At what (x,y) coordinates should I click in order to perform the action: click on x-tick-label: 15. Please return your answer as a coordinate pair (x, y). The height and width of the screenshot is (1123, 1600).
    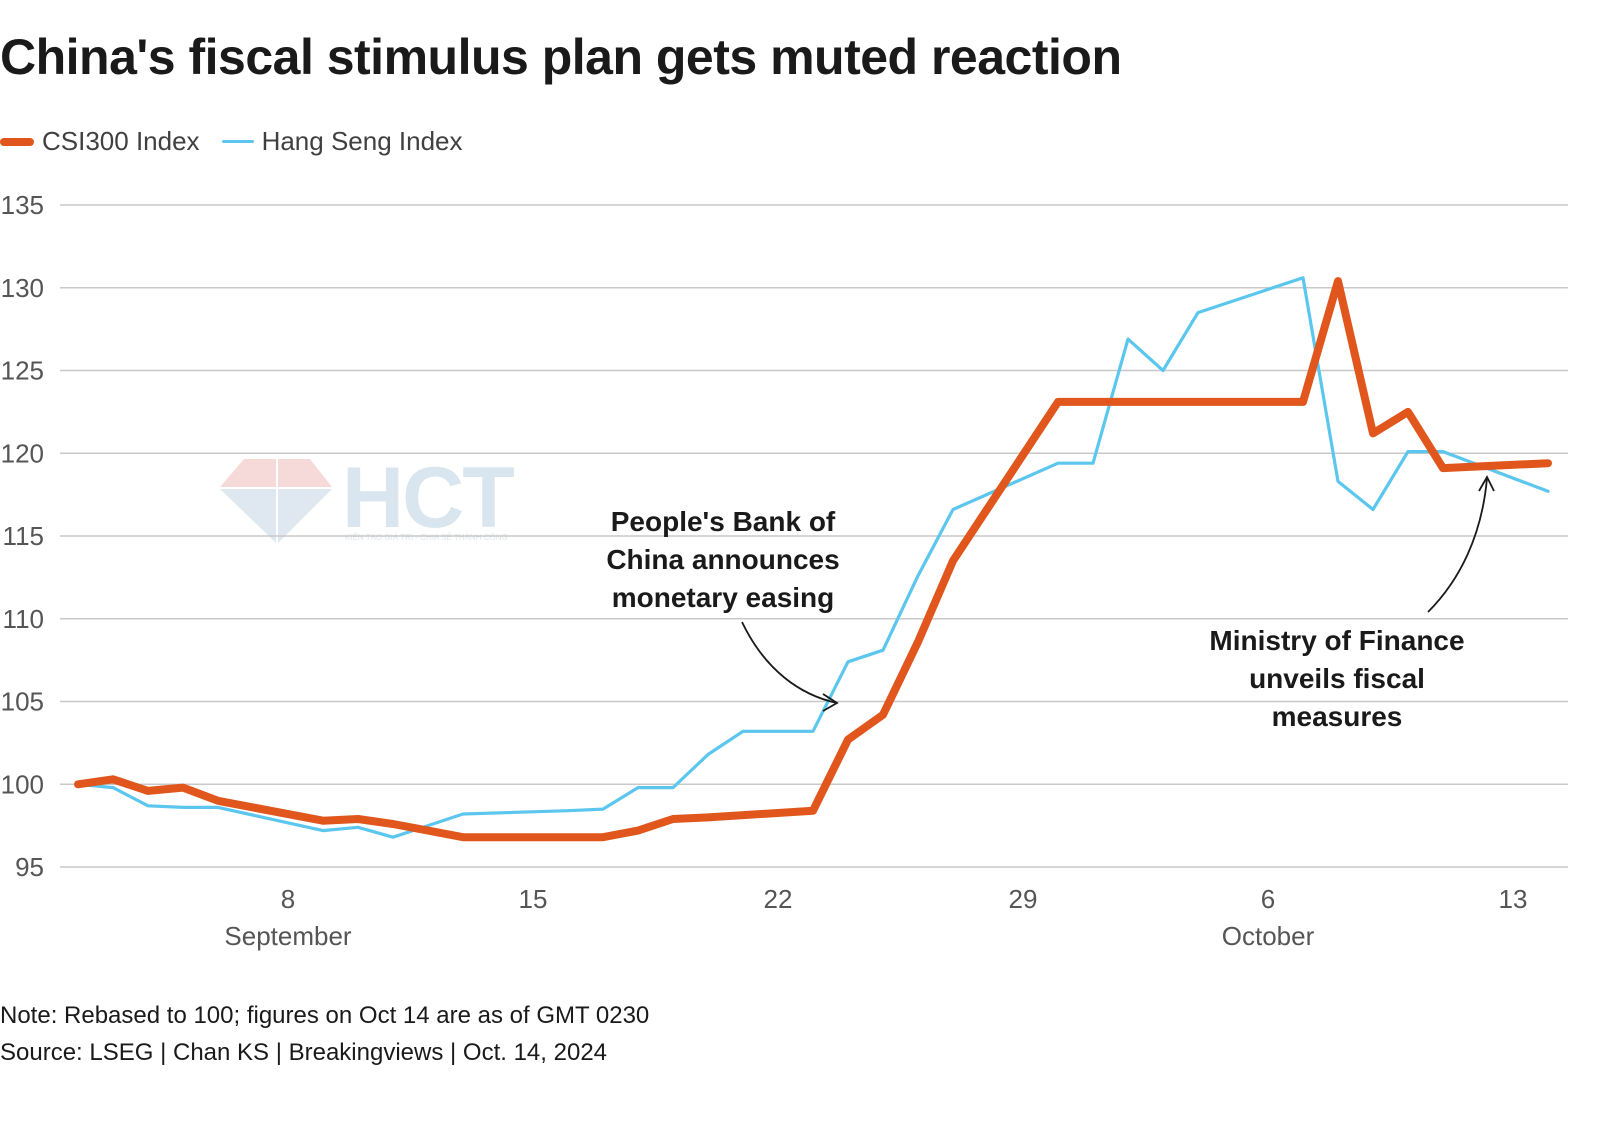
    Looking at the image, I should click on (533, 899).